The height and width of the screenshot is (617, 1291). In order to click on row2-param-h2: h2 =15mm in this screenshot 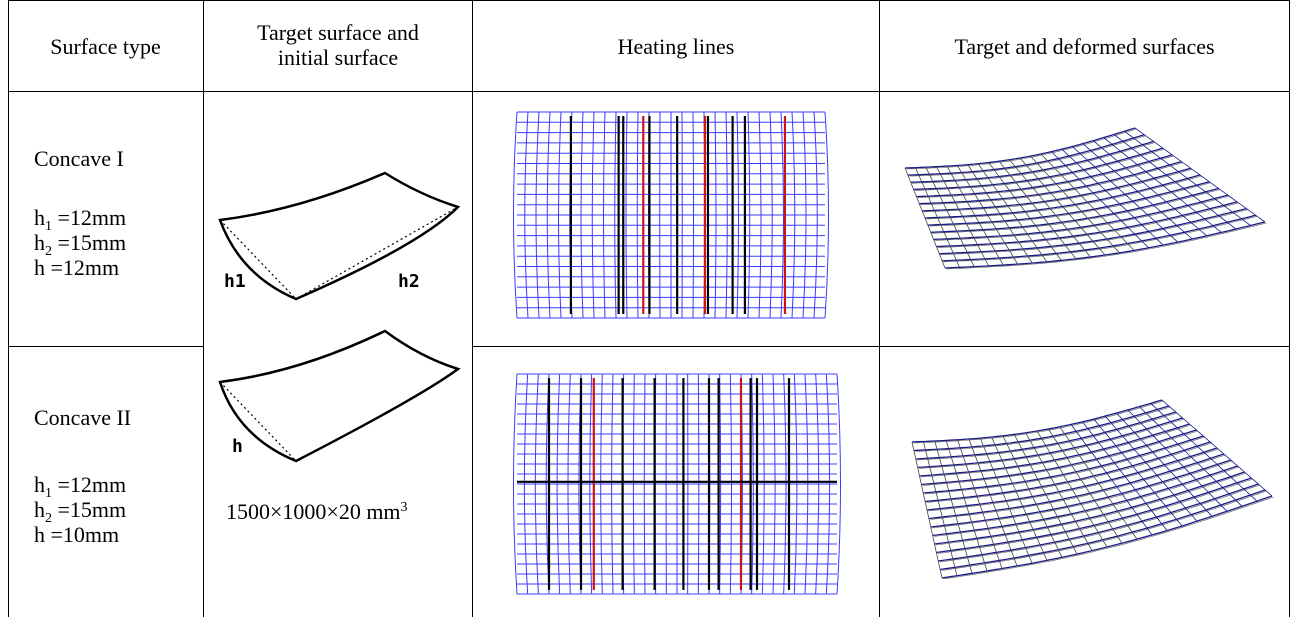, I will do `click(80, 511)`.